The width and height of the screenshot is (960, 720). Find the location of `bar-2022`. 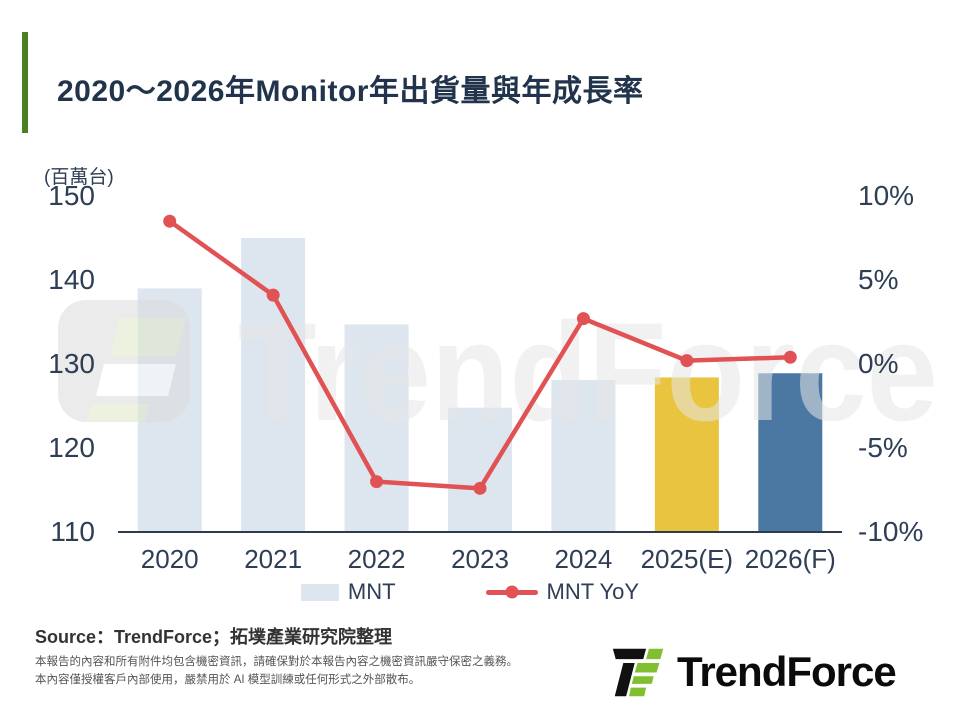

bar-2022 is located at coordinates (376, 428).